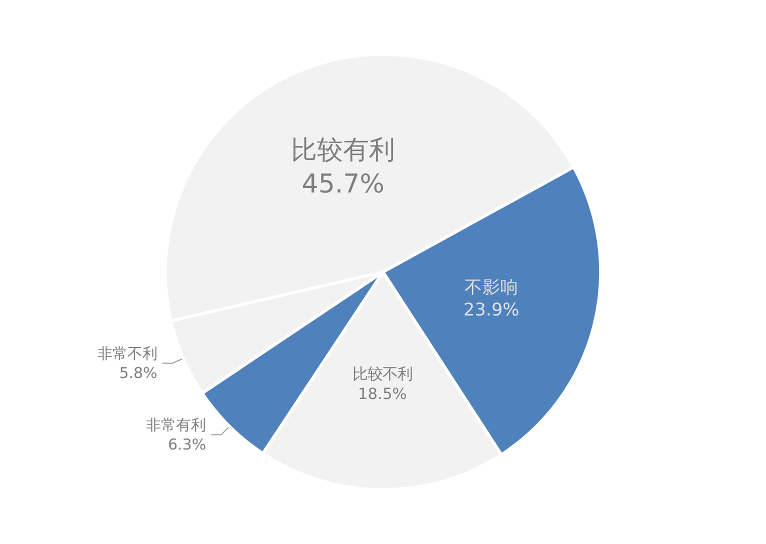 This screenshot has width=766, height=544. I want to click on slice-label: 非常不利, so click(127, 353).